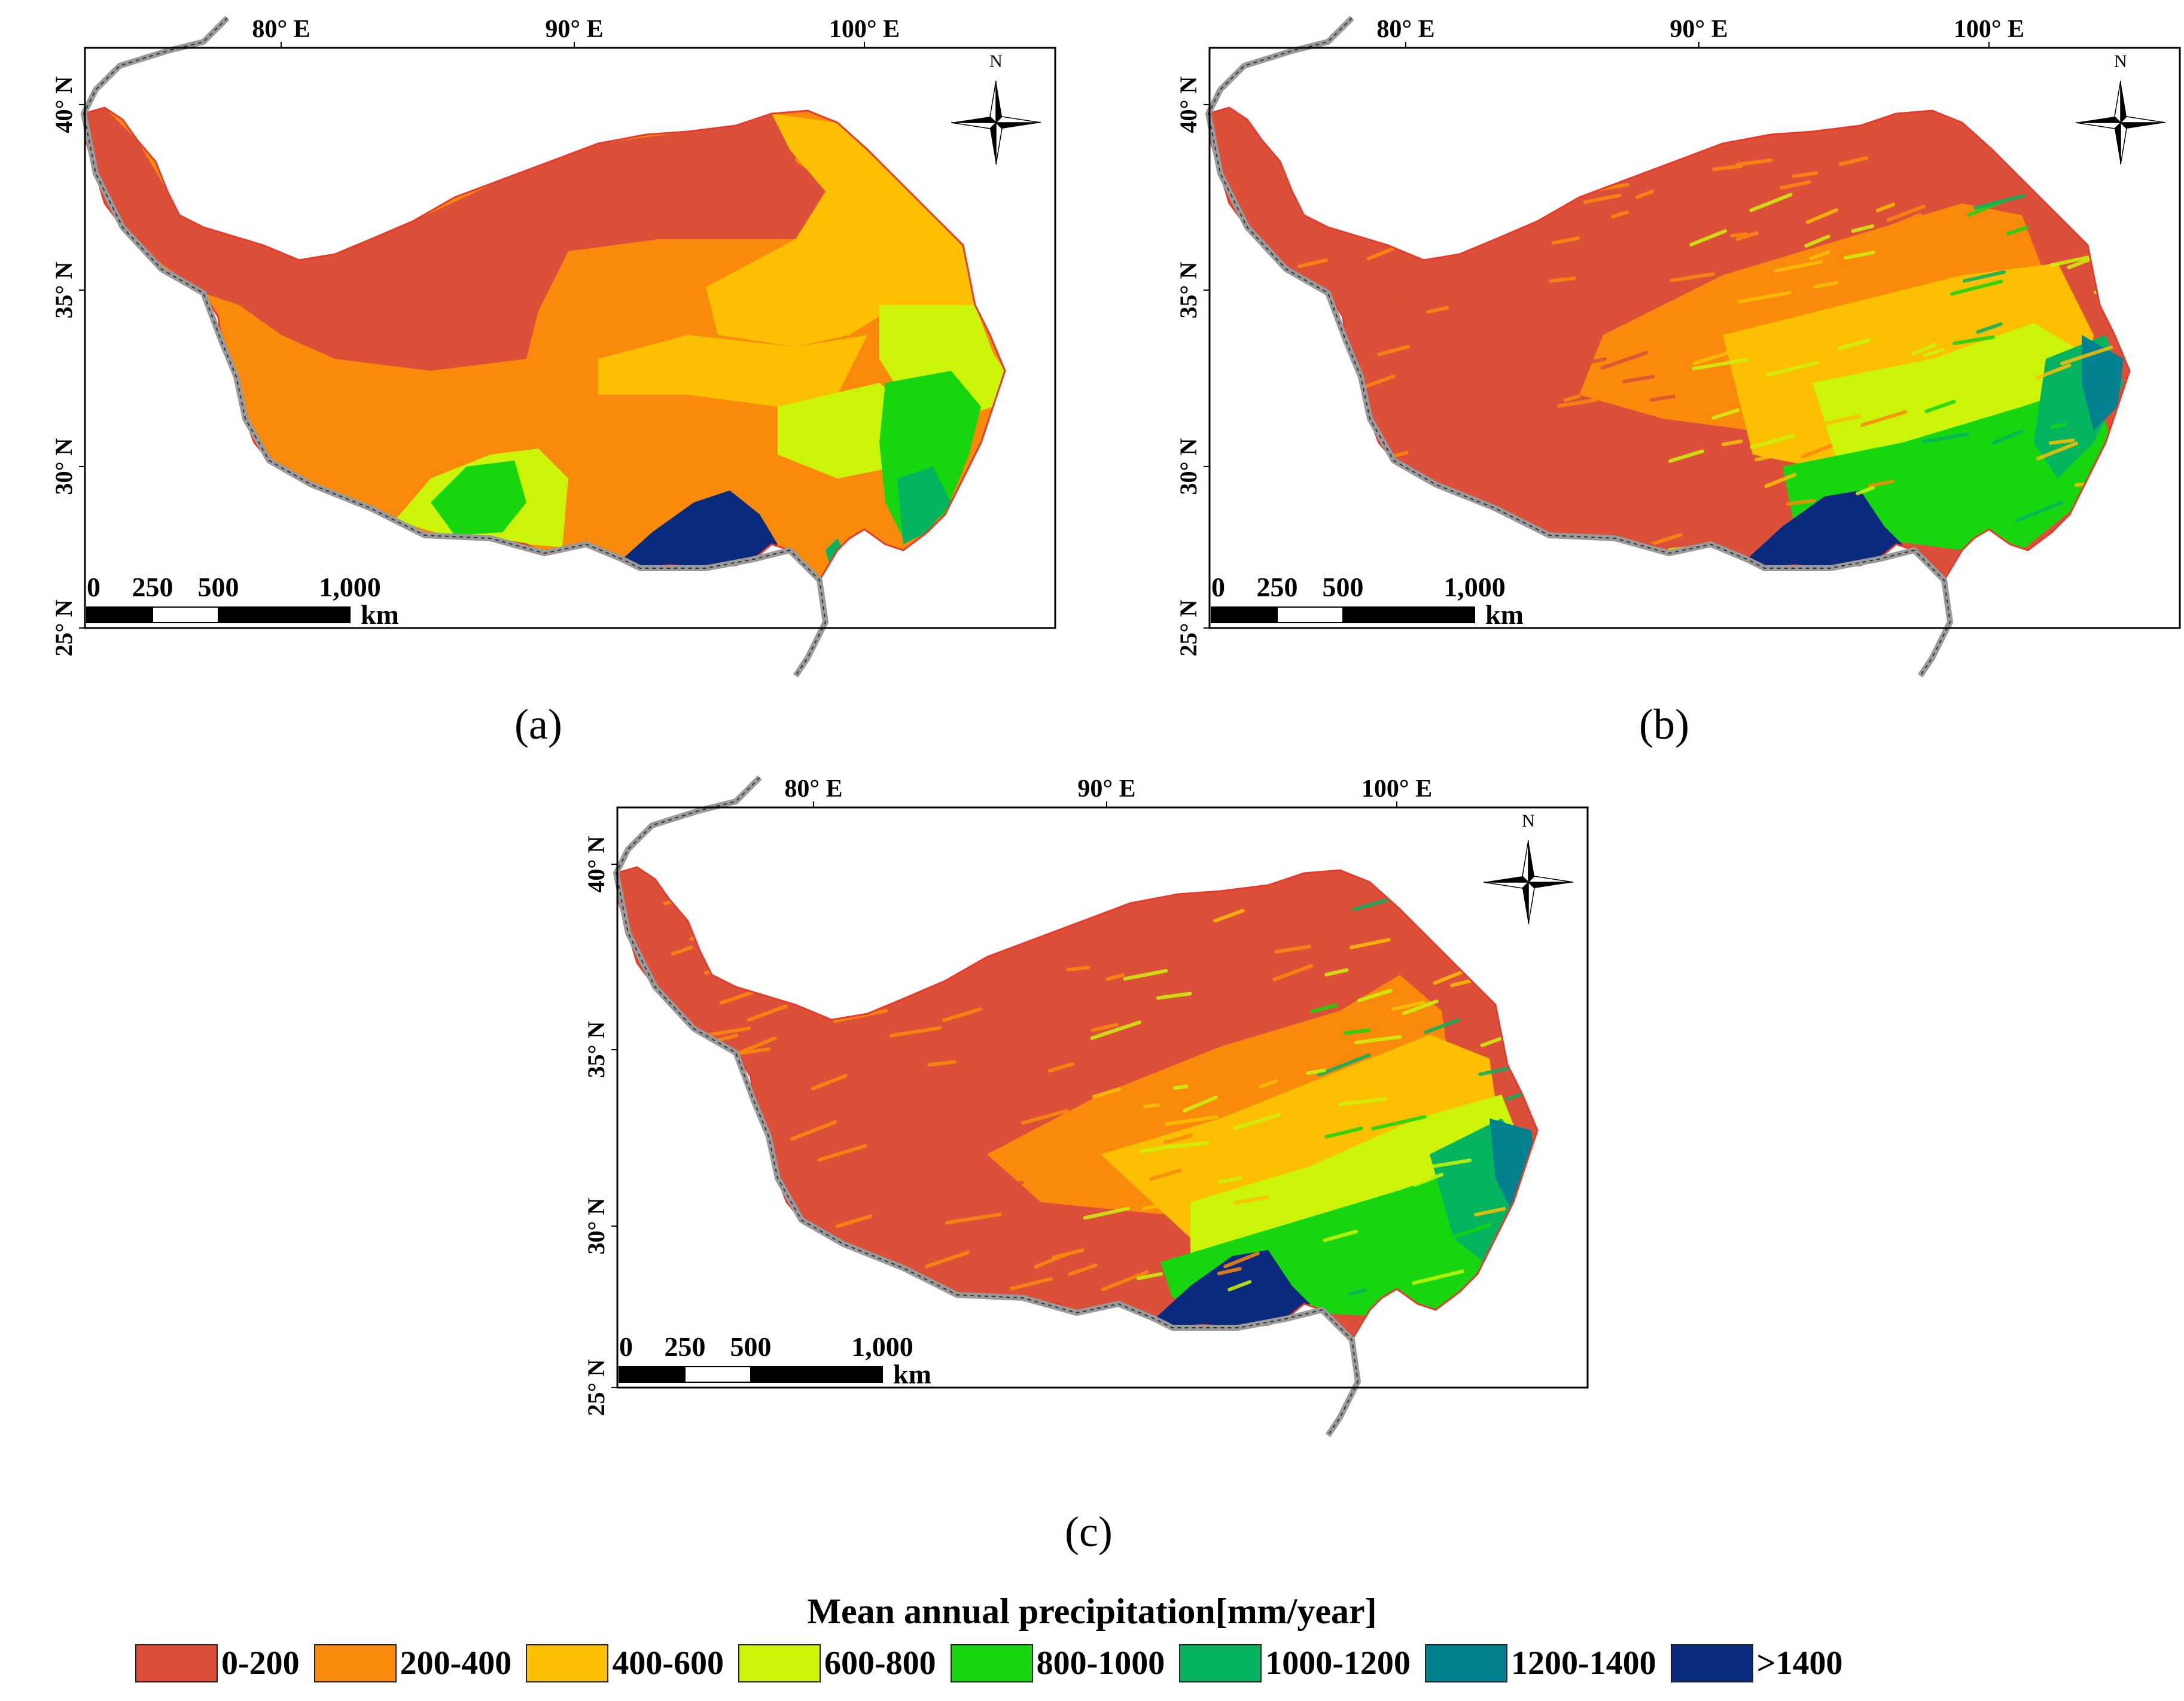 Image resolution: width=2184 pixels, height=1701 pixels. I want to click on legend-label: 600-800, so click(880, 1663).